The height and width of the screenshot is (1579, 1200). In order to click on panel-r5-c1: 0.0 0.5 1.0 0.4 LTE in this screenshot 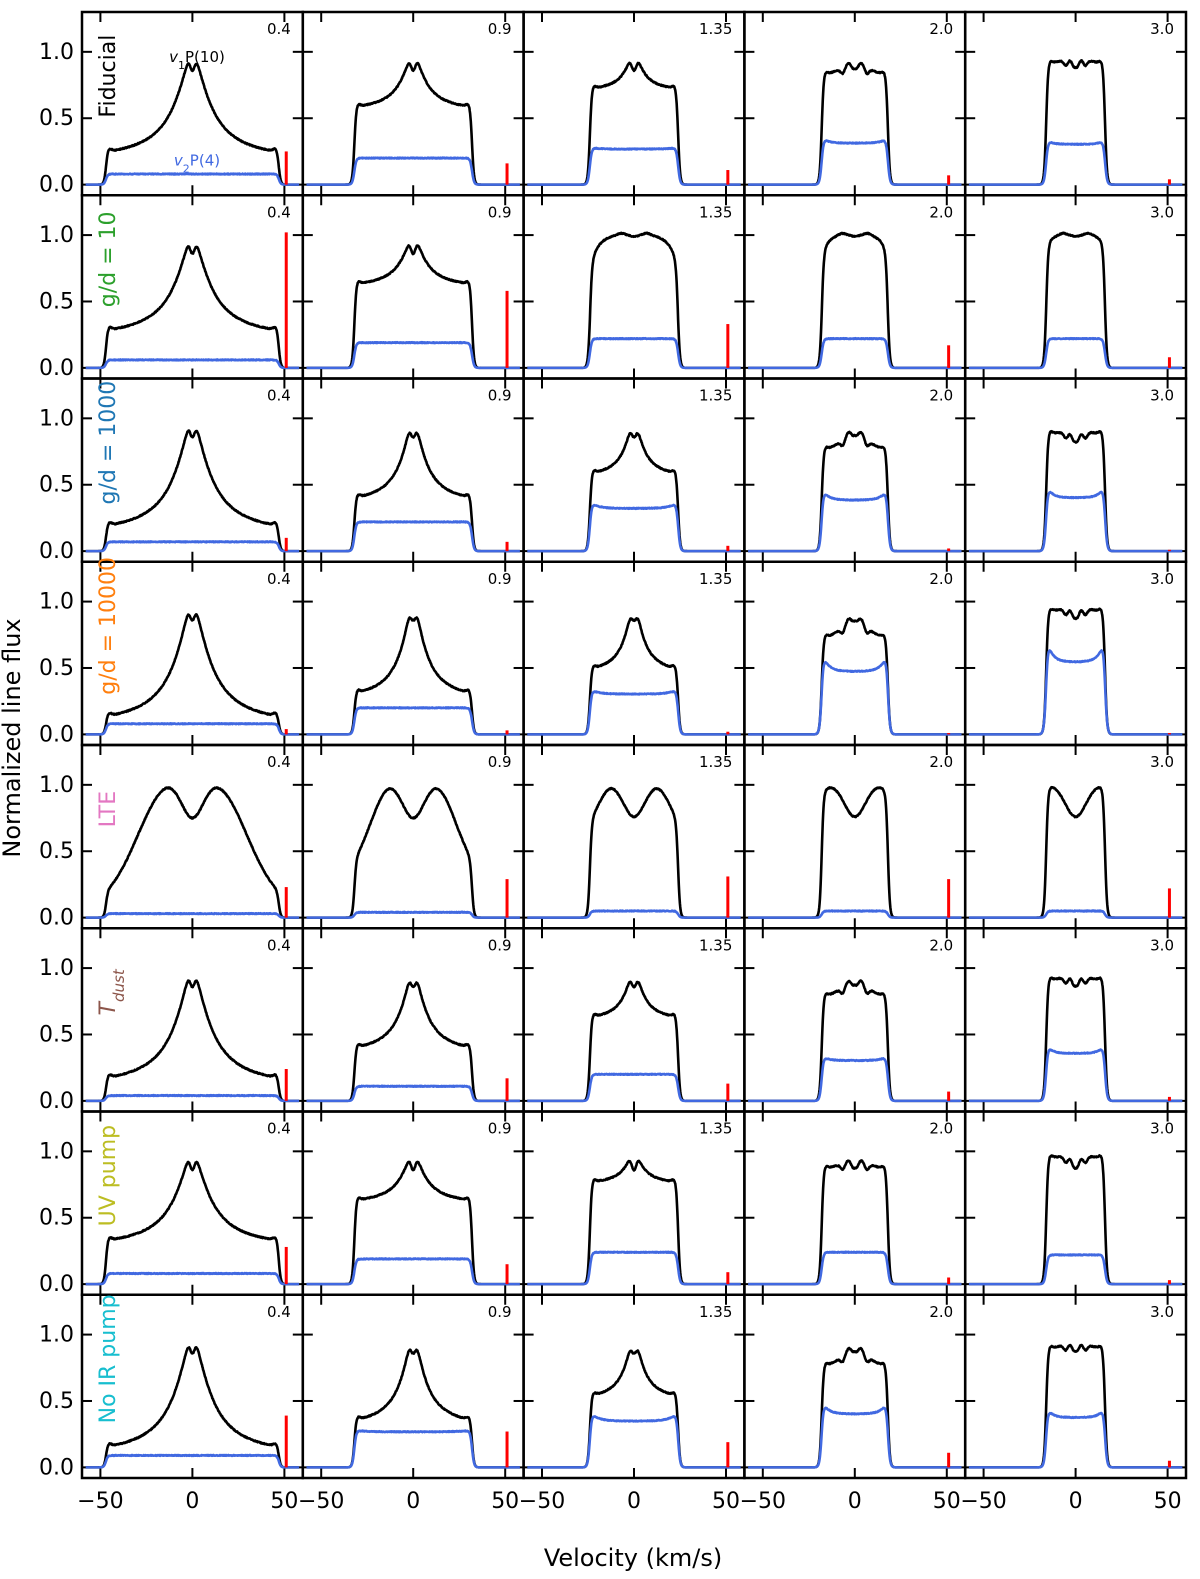, I will do `click(172, 837)`.